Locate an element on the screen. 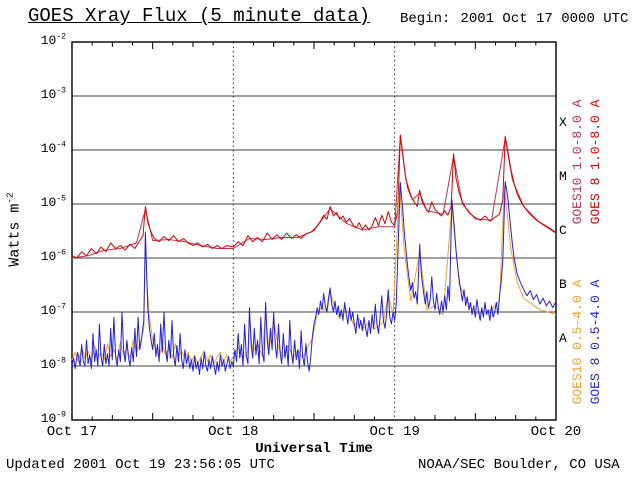 This screenshot has width=640, height=480. legend-goes8-short: GOES 8 0.5-4.0 A is located at coordinates (595, 342).